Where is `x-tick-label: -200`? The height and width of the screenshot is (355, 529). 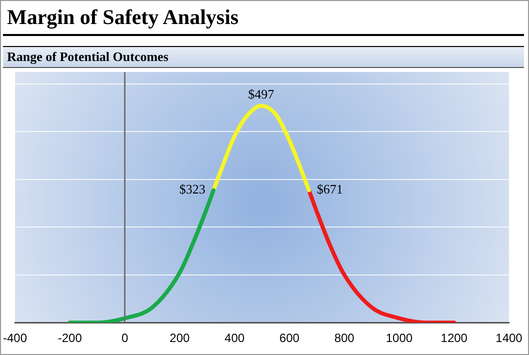 x-tick-label: -200 is located at coordinates (70, 338).